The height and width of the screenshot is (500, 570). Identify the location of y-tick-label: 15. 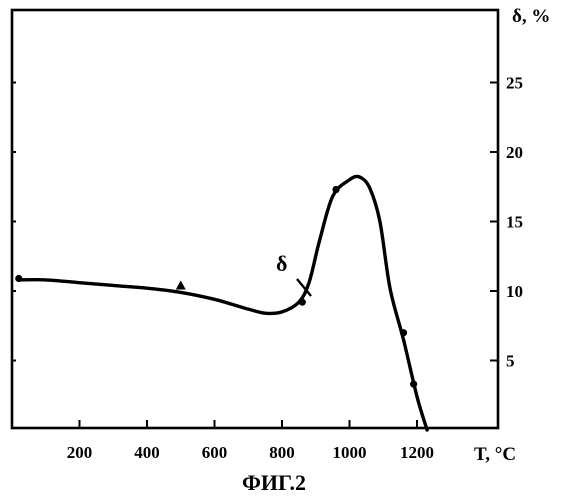
(514, 222).